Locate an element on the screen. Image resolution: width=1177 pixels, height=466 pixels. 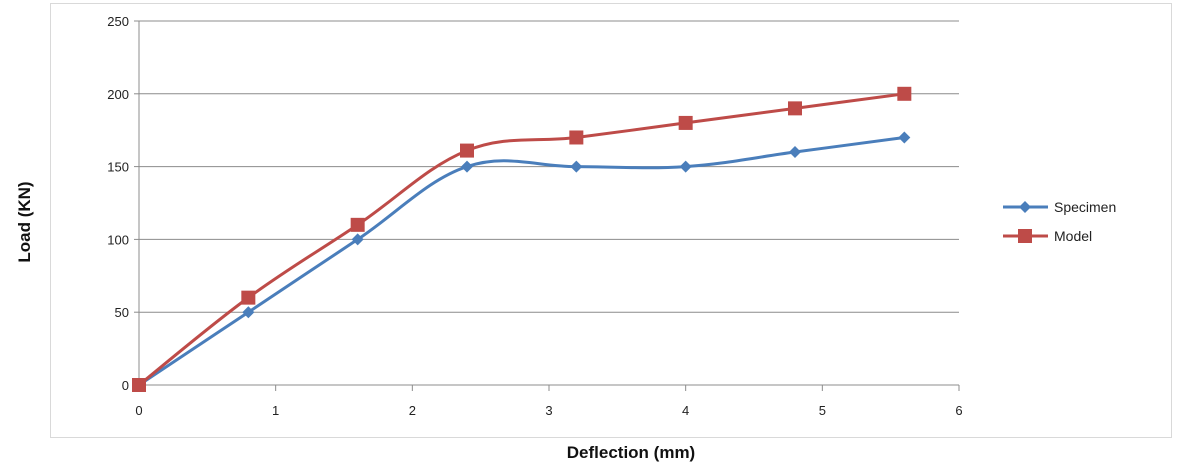
x-tick-label: 4 is located at coordinates (685, 410).